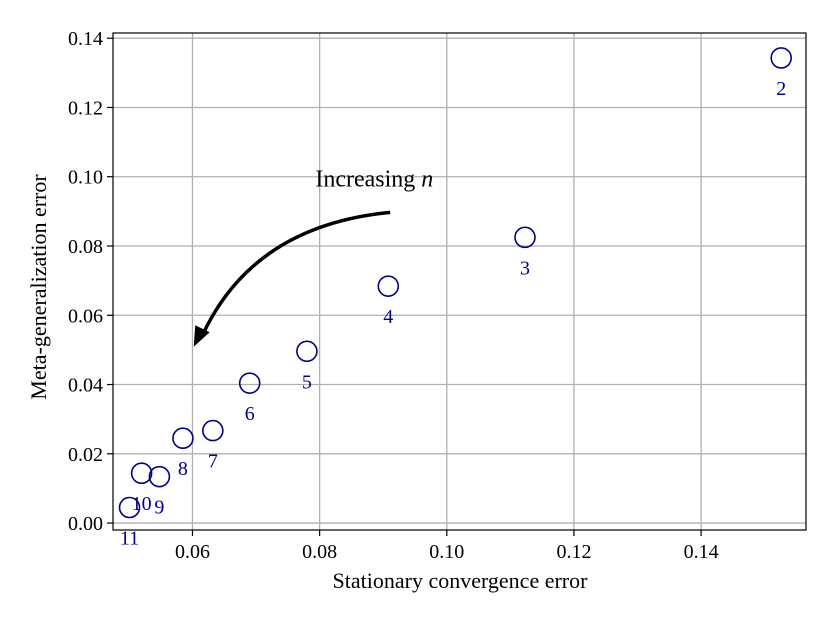 This screenshot has height=623, width=830. Describe the element at coordinates (85, 108) in the screenshot. I see `y-tick-label: 0.12` at that location.